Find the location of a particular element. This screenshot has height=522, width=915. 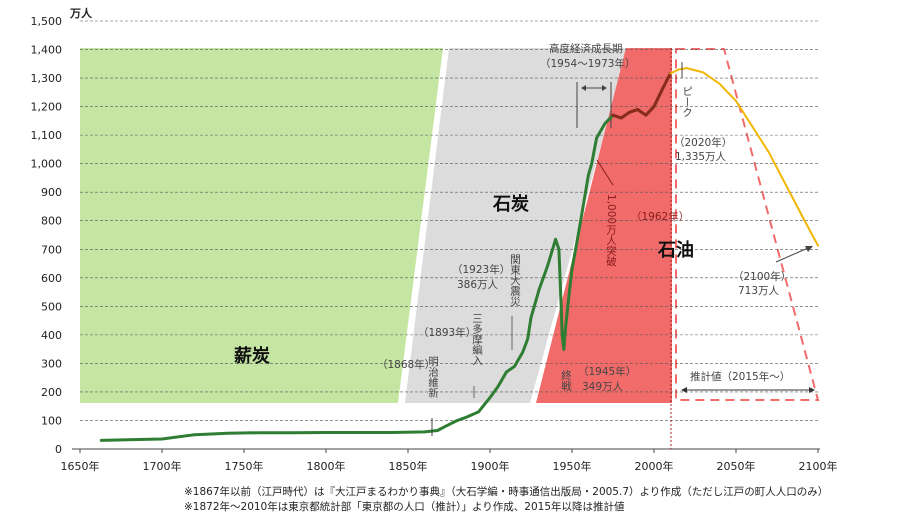

y-tick-label: 500 is located at coordinates (51, 306).